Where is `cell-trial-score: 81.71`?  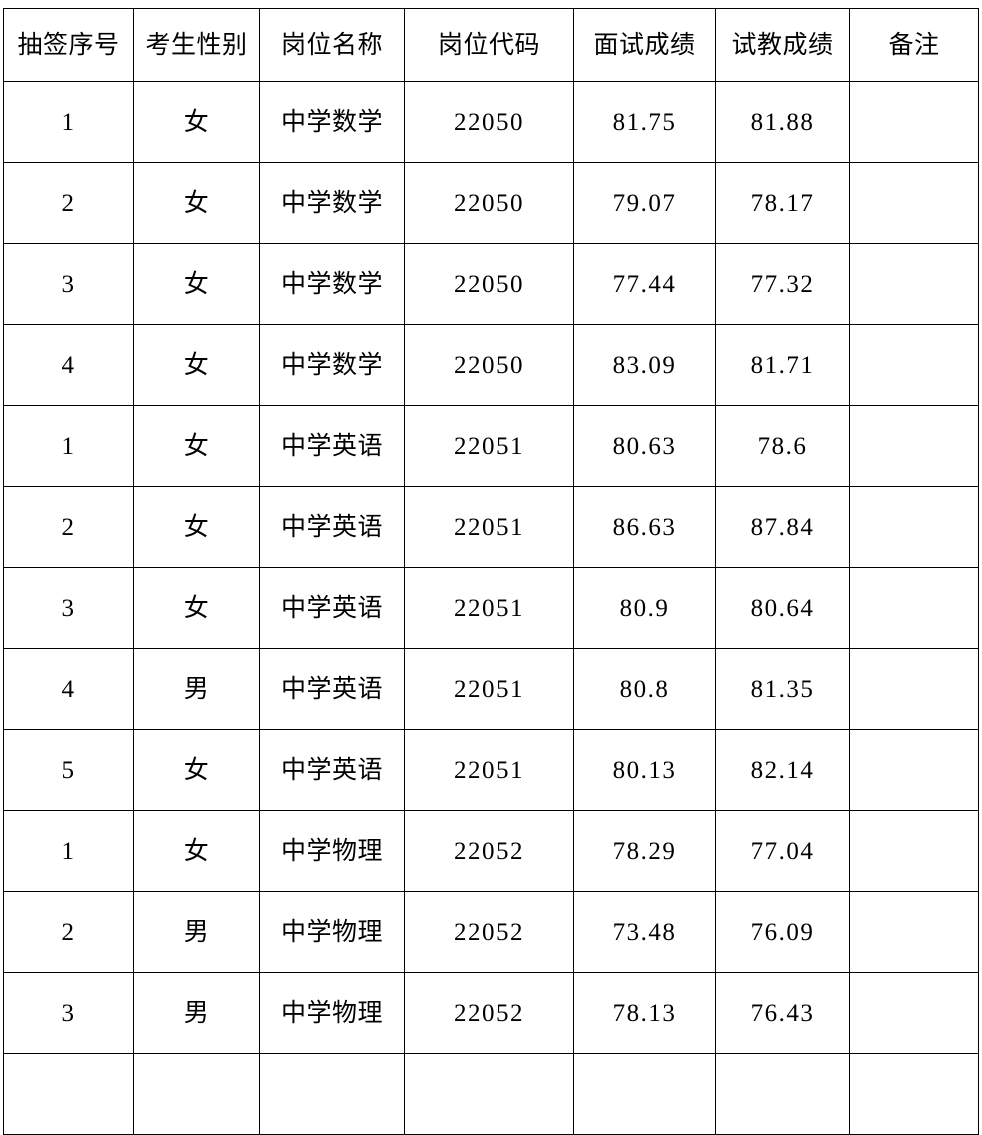
cell-trial-score: 81.71 is located at coordinates (782, 365).